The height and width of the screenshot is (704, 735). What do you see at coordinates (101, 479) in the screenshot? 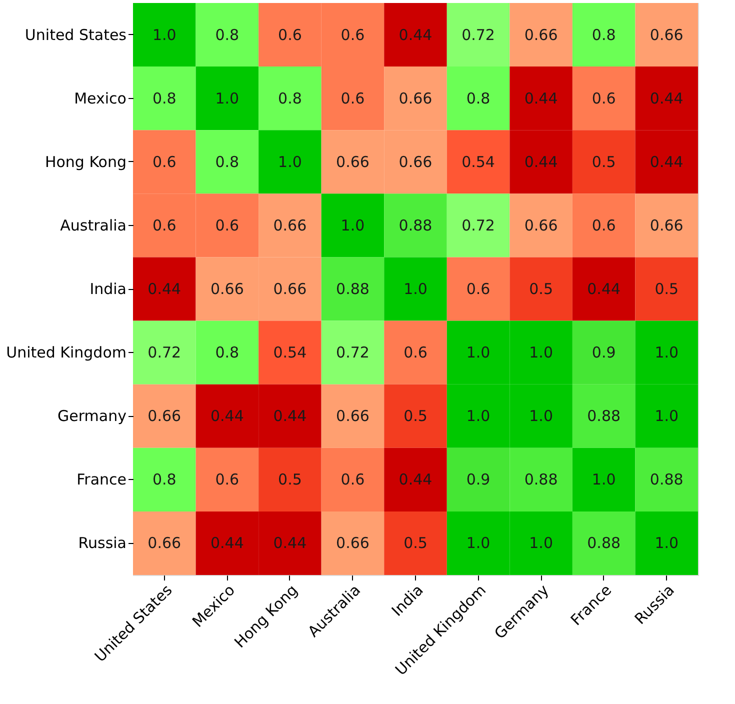
I see `y-tick-label: France` at bounding box center [101, 479].